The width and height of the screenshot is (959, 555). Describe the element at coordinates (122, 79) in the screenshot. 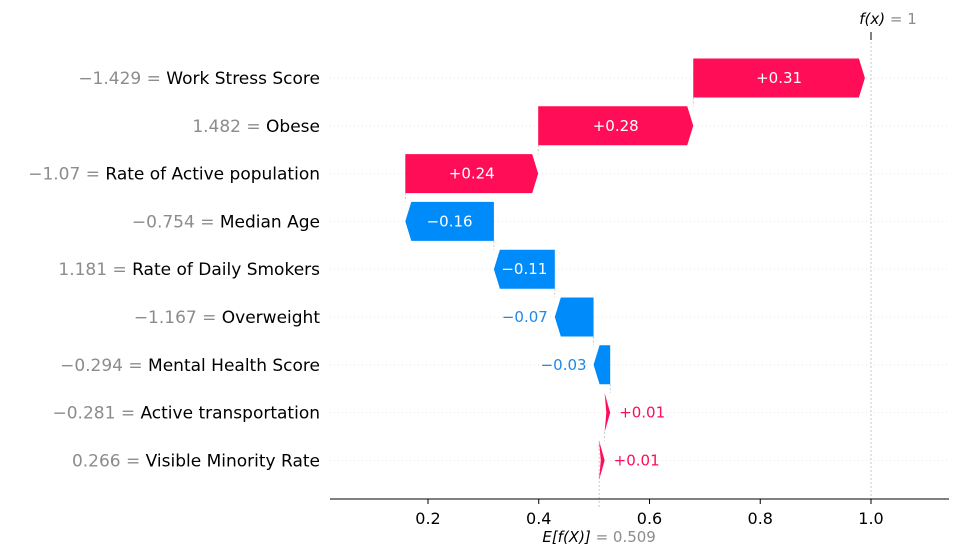

I see `feature-value: −1.429 =` at that location.